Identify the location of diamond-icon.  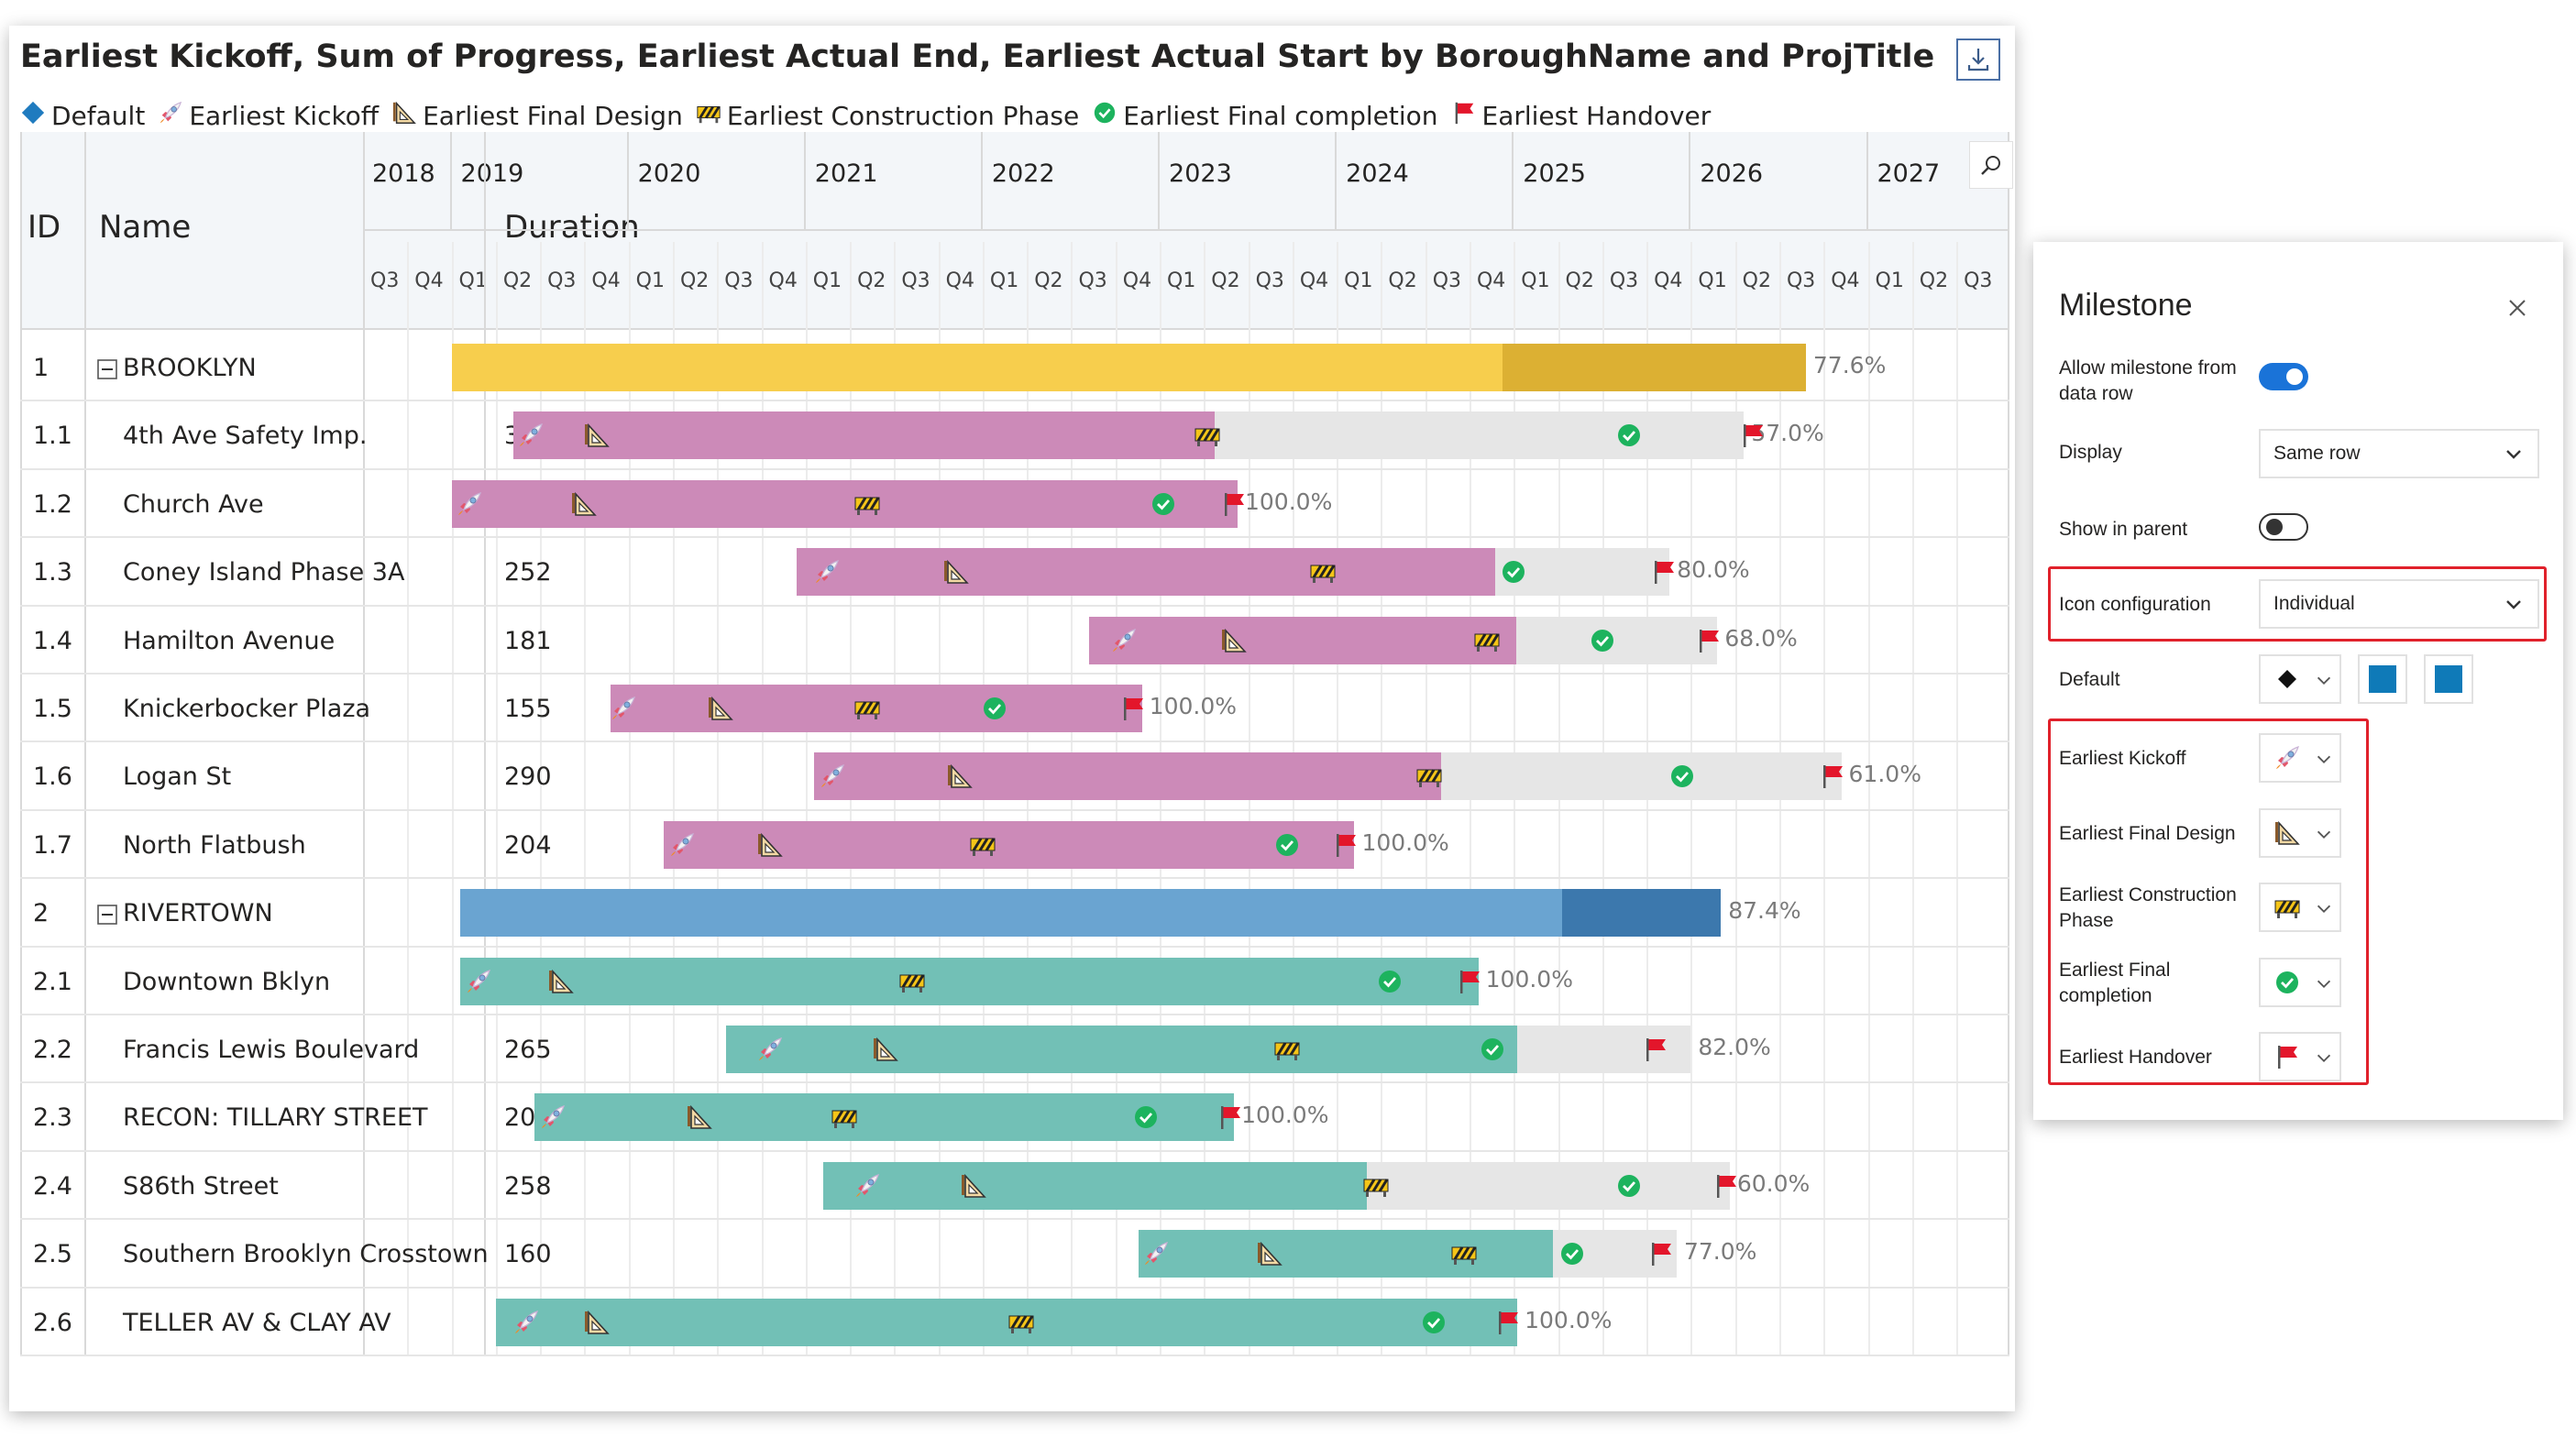
(35, 116).